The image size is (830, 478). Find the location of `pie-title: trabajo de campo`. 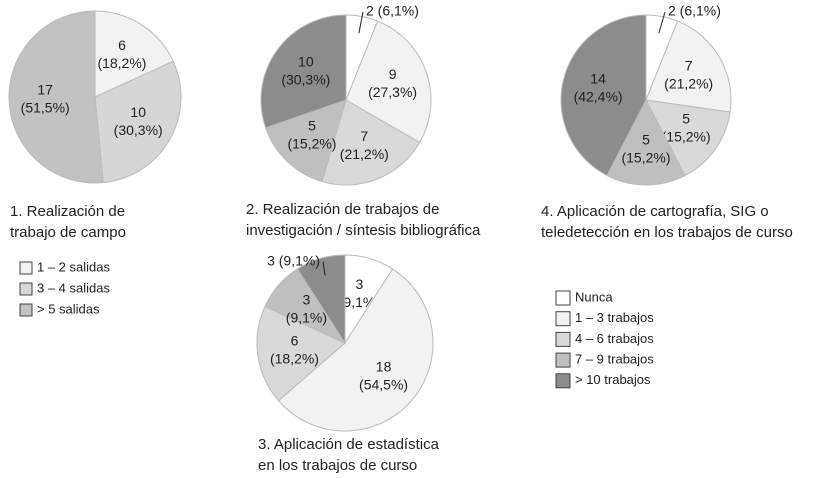

pie-title: trabajo de campo is located at coordinates (68, 232).